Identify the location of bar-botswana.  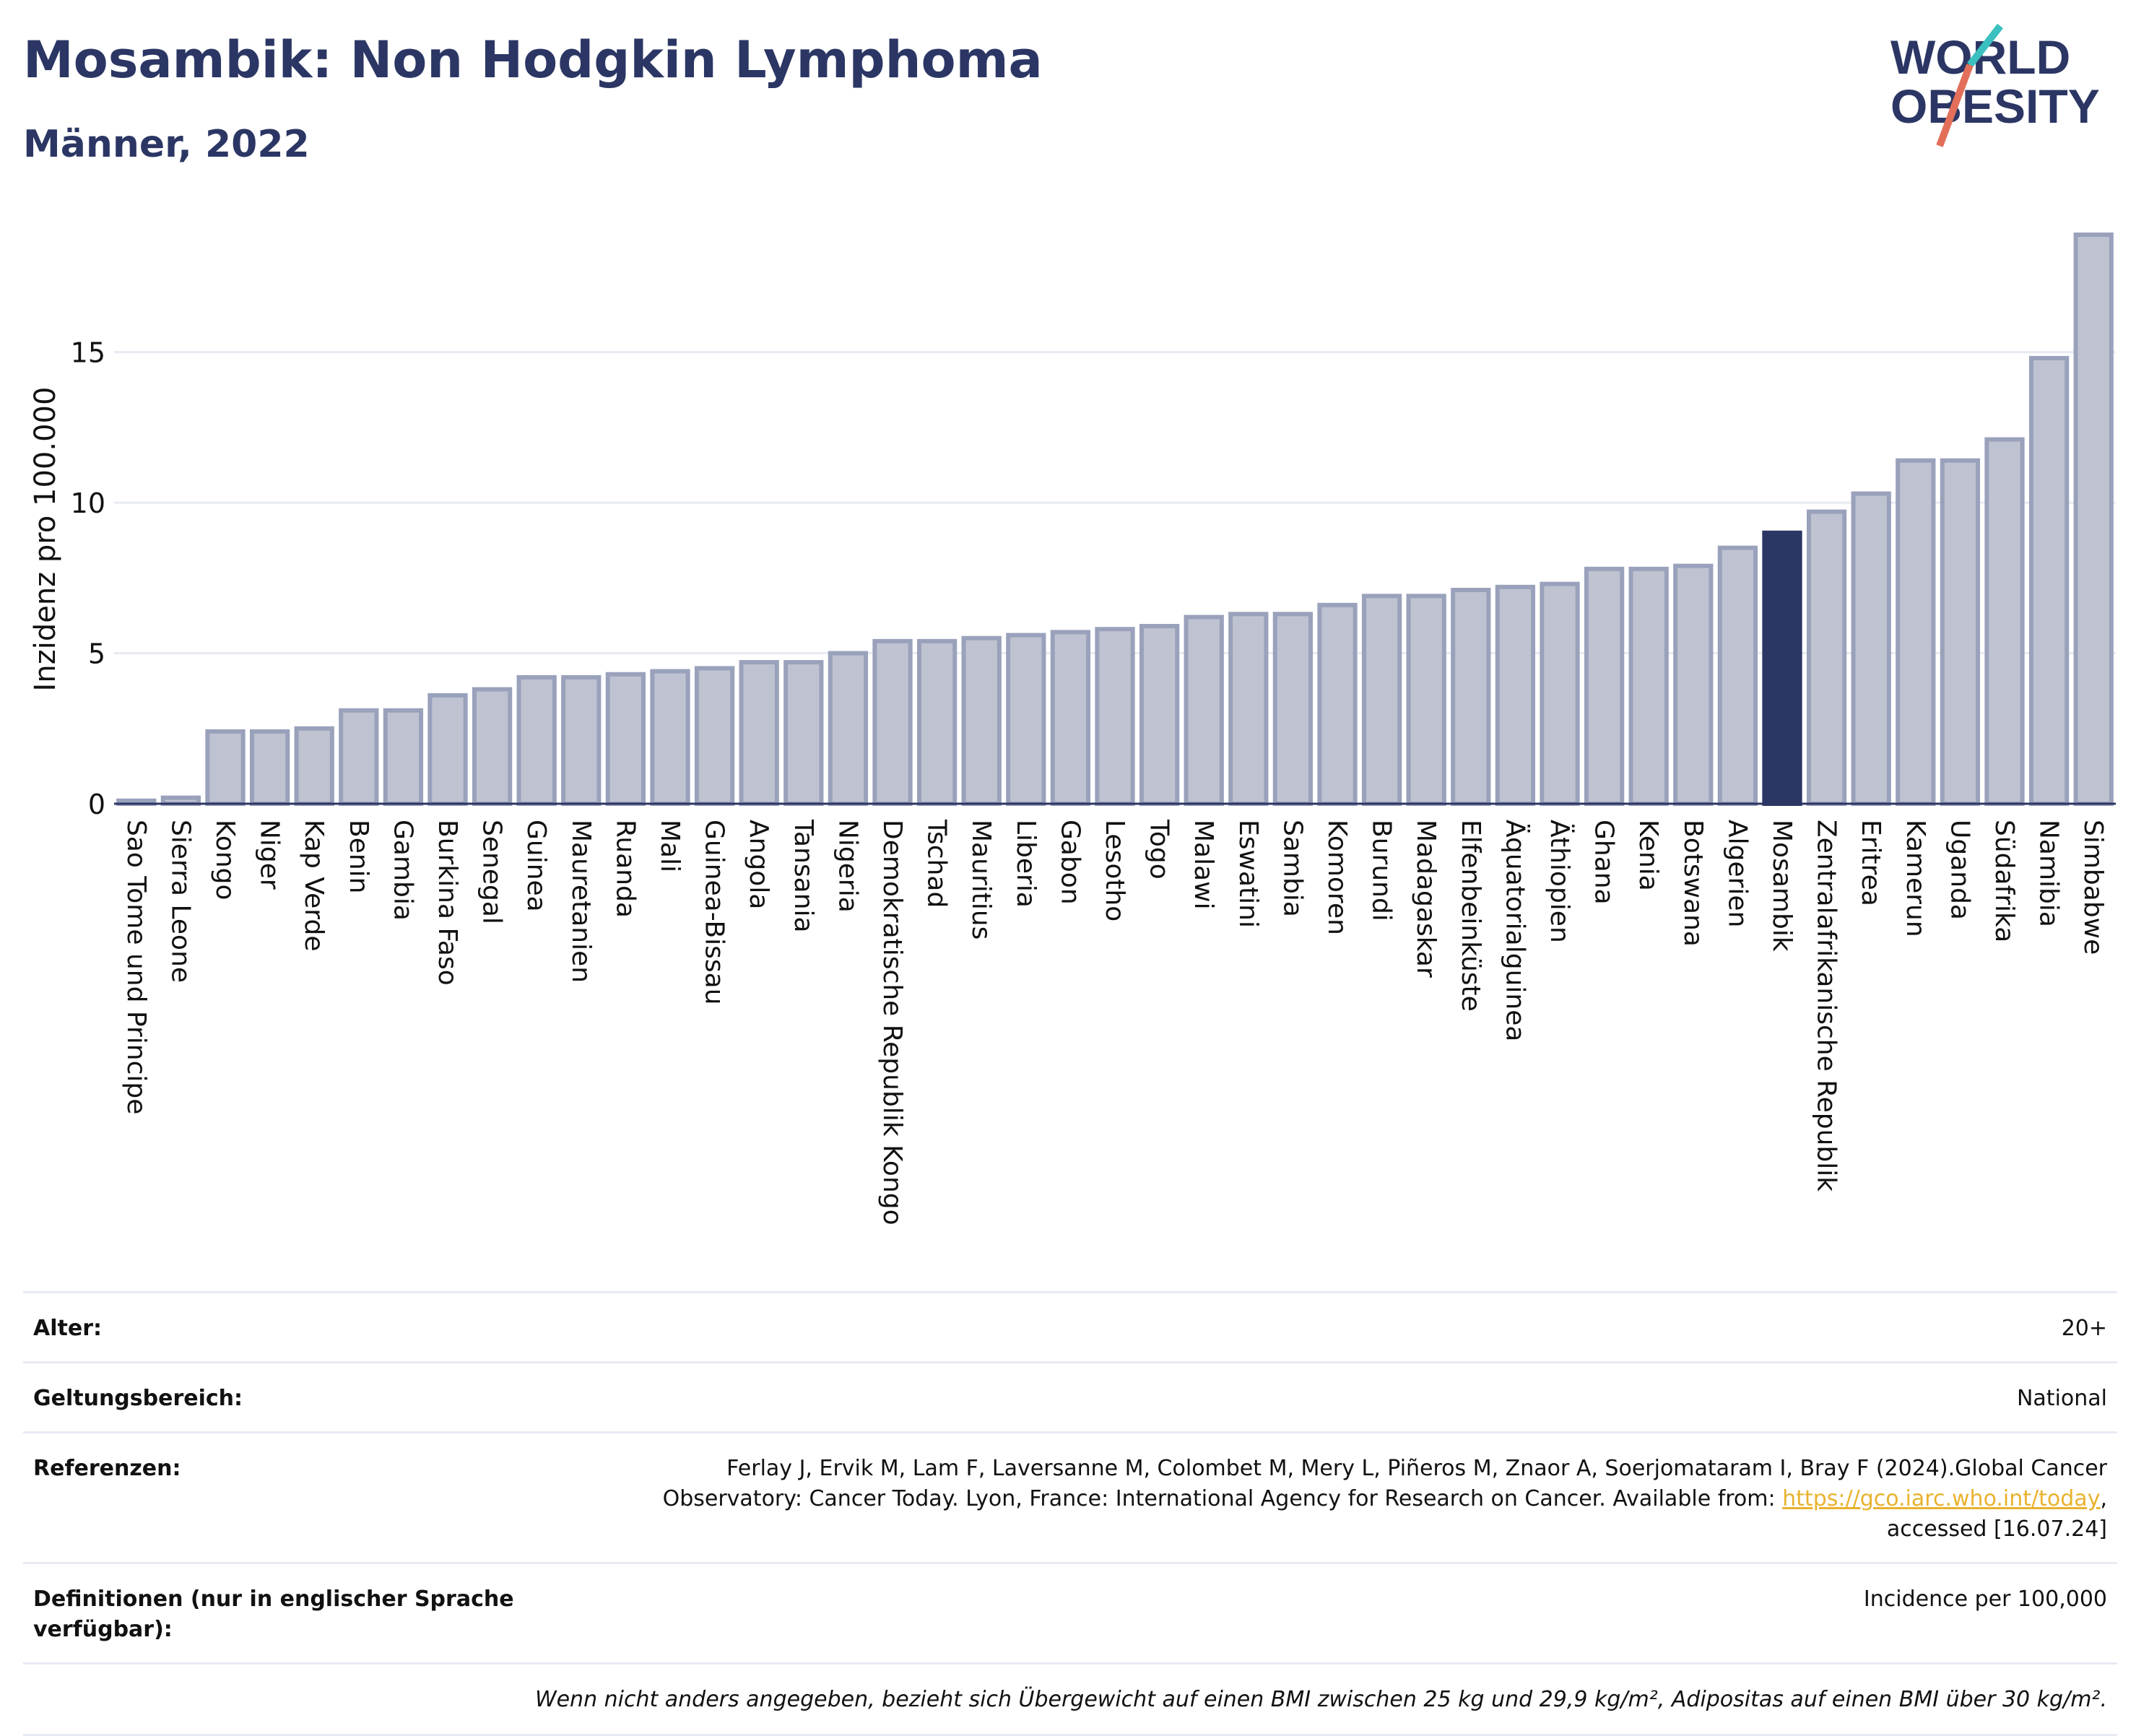
(1694, 685).